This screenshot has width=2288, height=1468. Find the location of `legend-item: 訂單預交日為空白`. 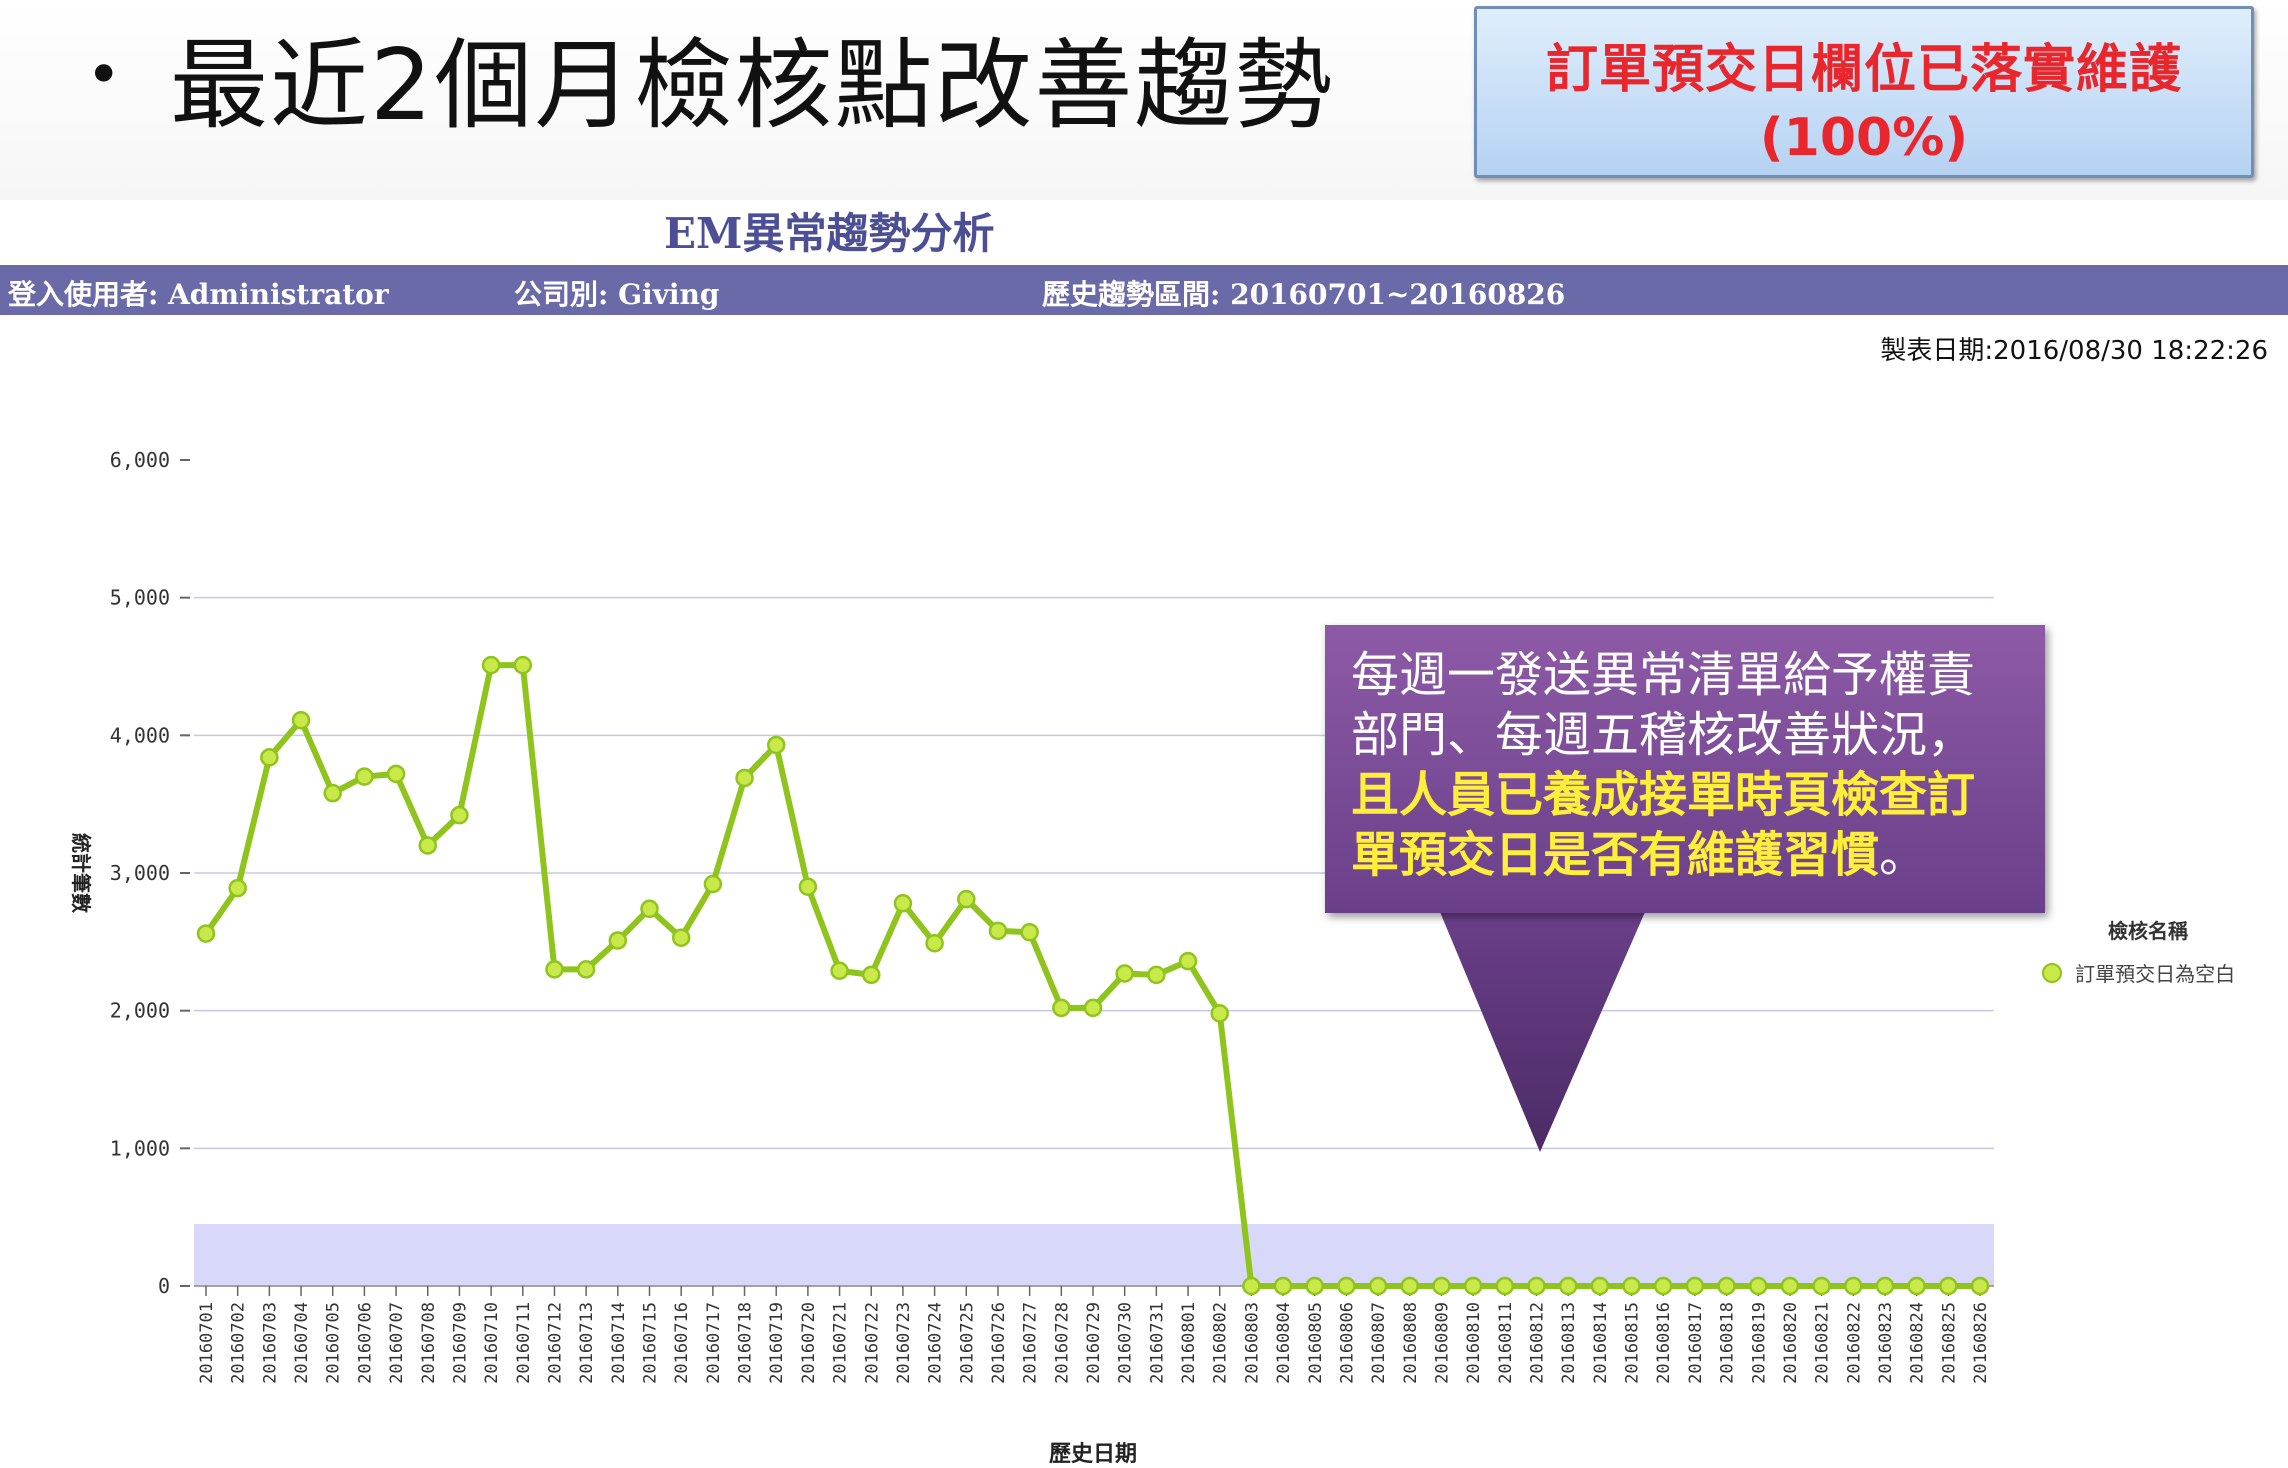

legend-item: 訂單預交日為空白 is located at coordinates (2138, 972).